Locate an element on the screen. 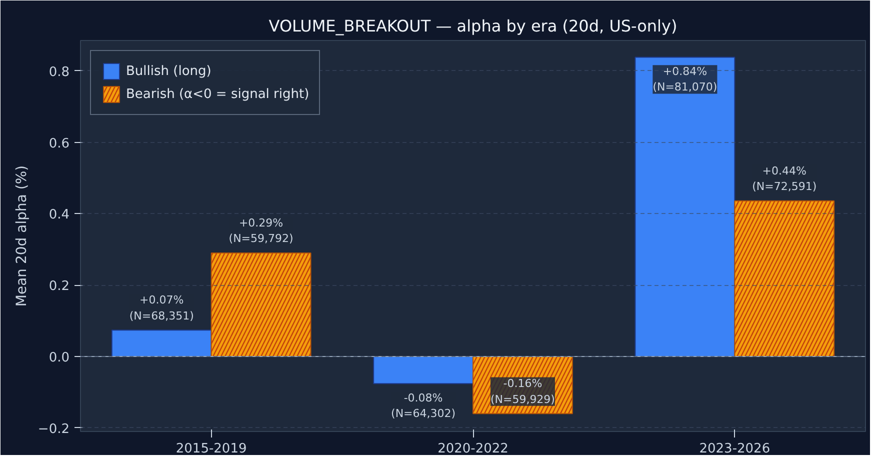  y-axis-title: Mean 20d alpha (%) is located at coordinates (22, 236).